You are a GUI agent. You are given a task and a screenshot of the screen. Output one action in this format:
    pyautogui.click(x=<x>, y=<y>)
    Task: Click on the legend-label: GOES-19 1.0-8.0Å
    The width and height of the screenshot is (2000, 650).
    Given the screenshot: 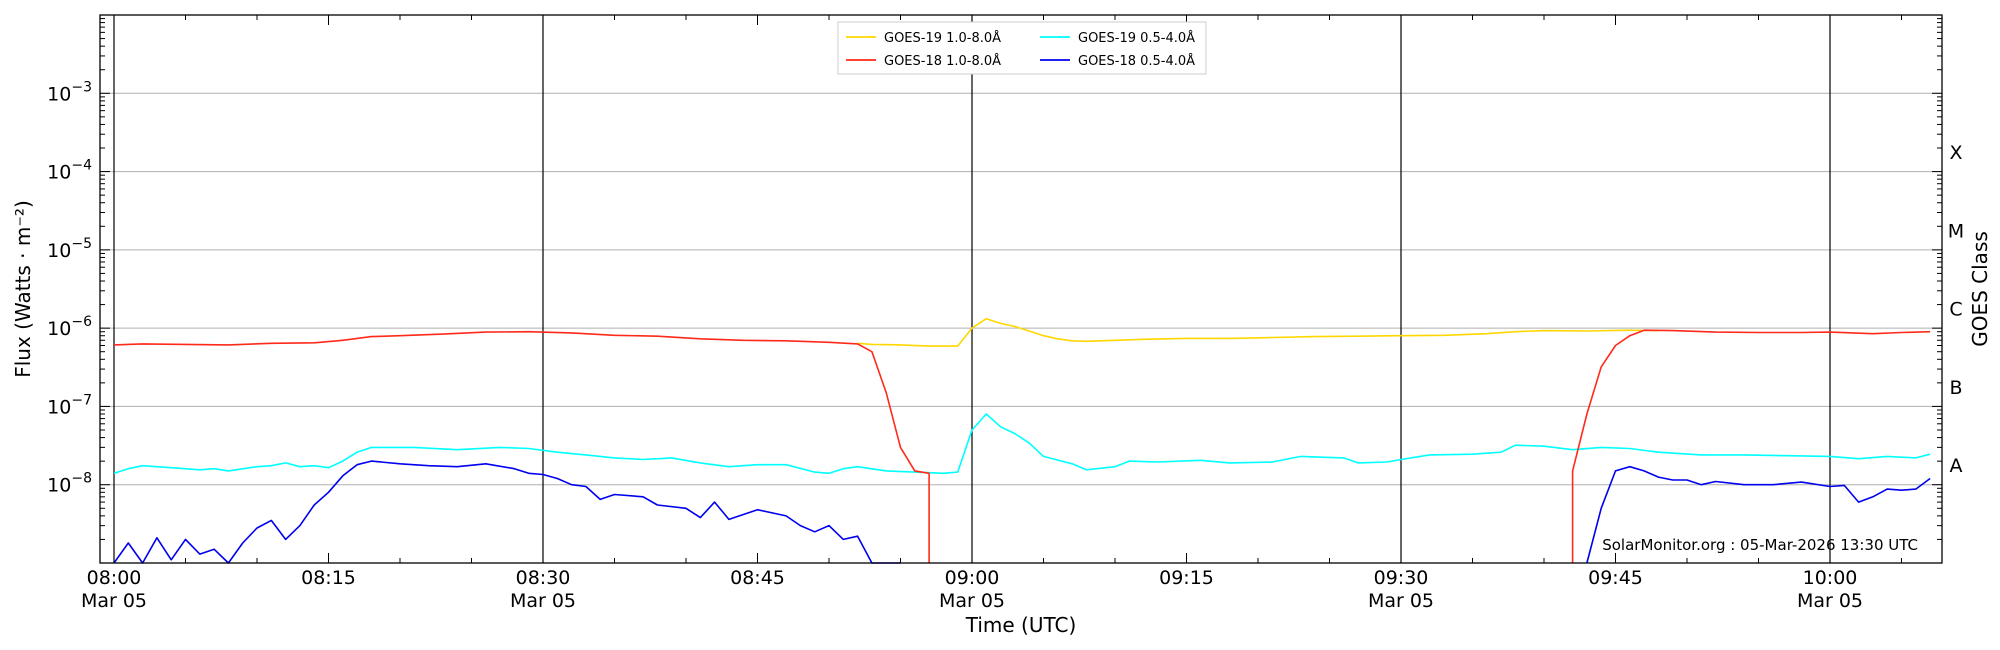 What is the action you would take?
    pyautogui.click(x=942, y=38)
    